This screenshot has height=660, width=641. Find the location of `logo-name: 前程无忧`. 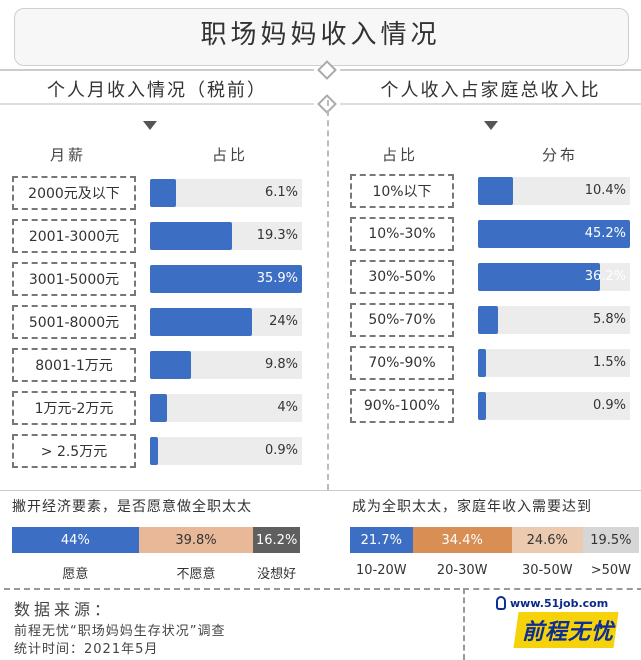

logo-name: 前程无忧 is located at coordinates (568, 632).